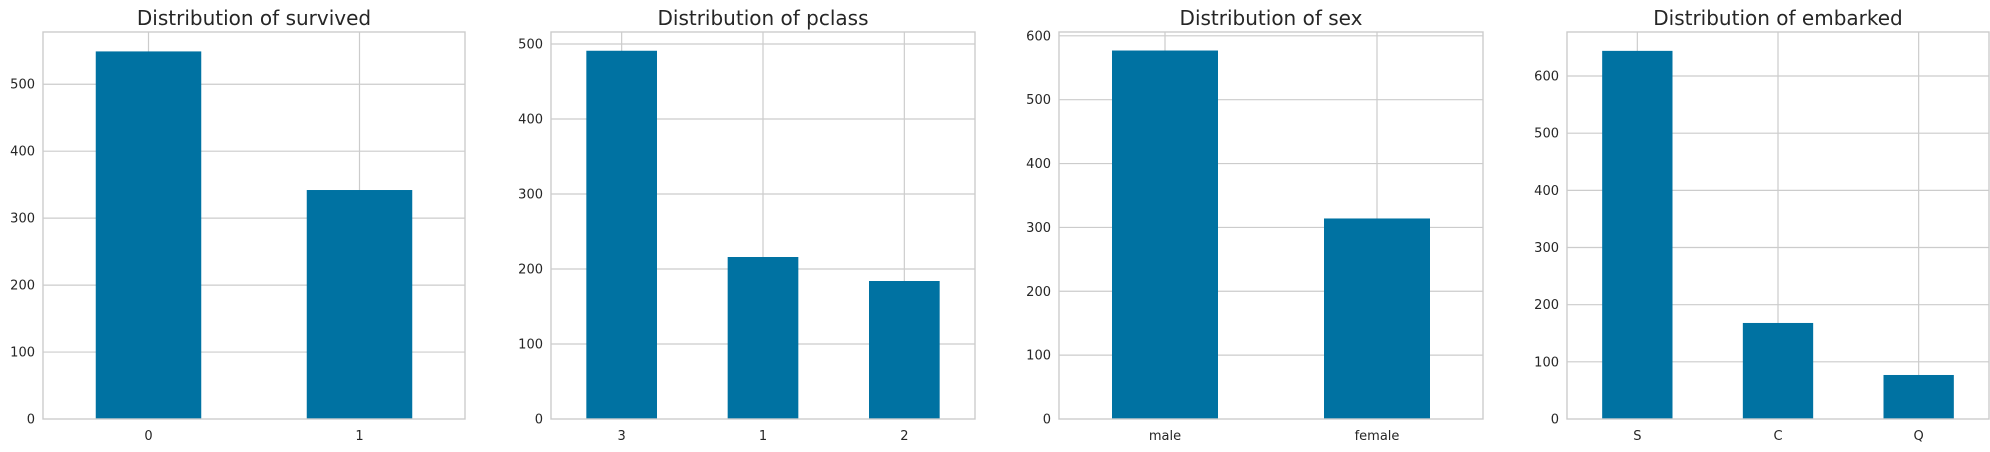 The height and width of the screenshot is (452, 1990). I want to click on x-tick-label: C, so click(1777, 436).